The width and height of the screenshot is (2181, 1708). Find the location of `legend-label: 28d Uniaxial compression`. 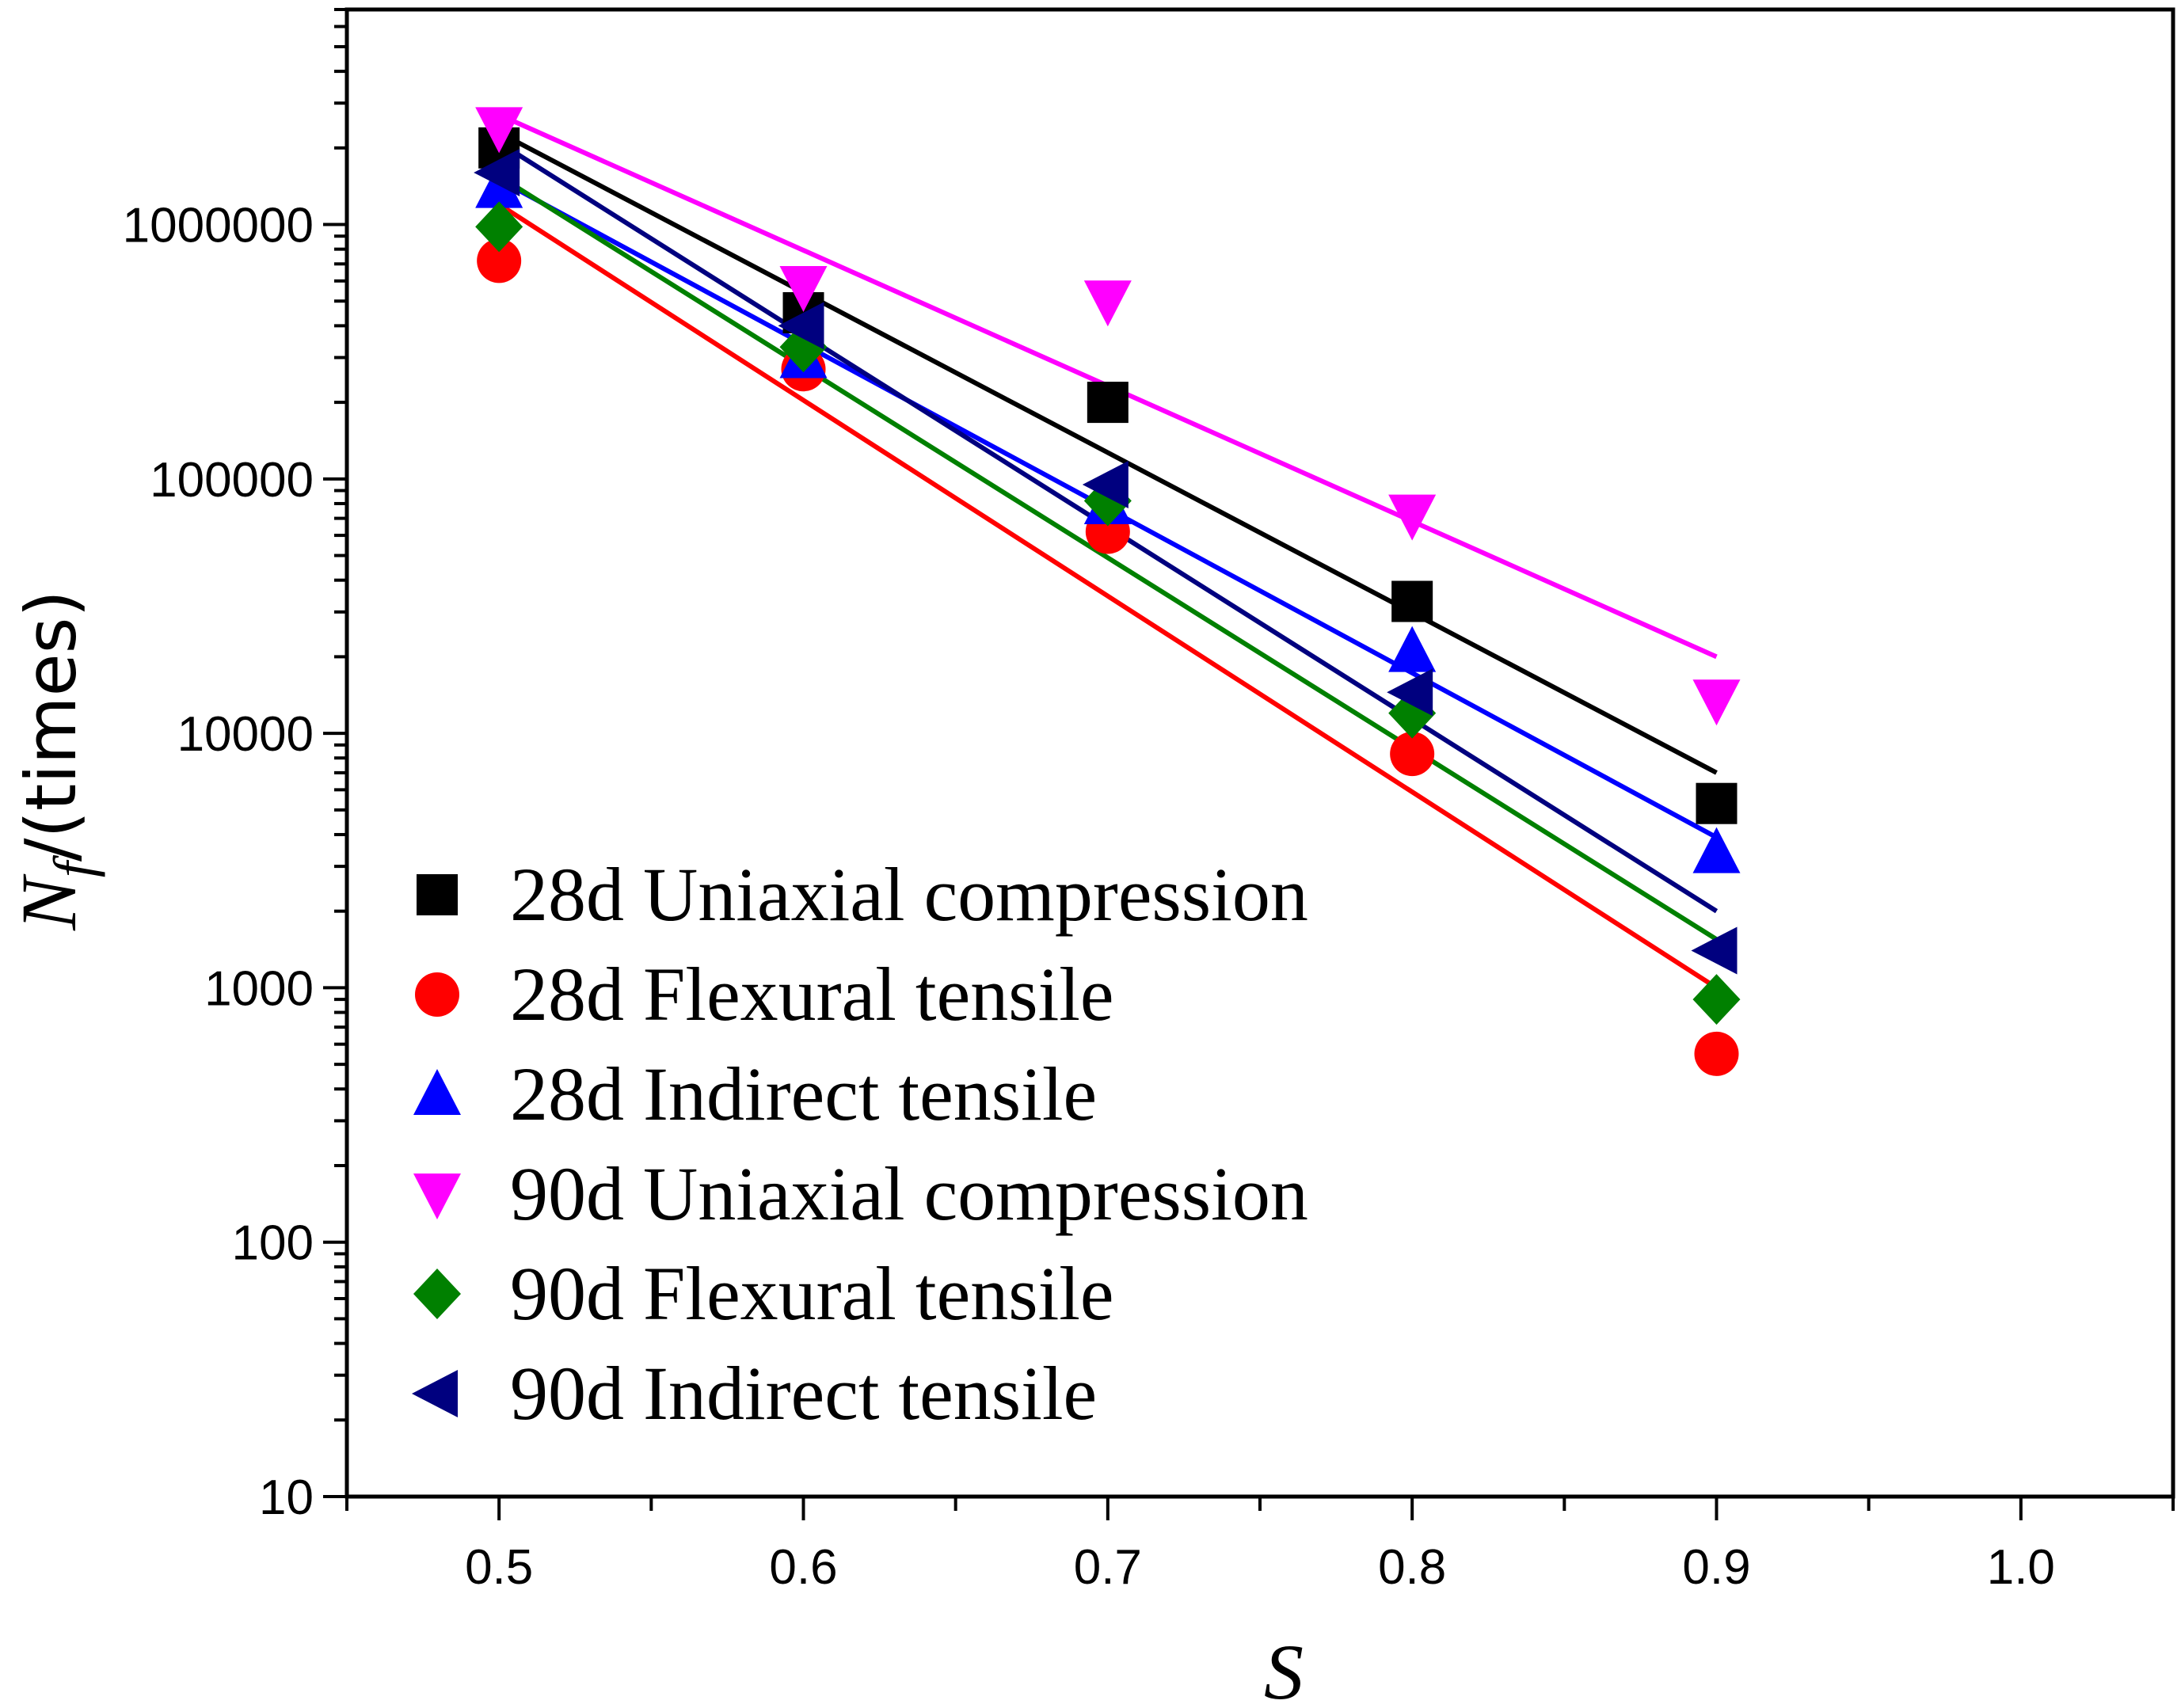

legend-label: 28d Uniaxial compression is located at coordinates (909, 894).